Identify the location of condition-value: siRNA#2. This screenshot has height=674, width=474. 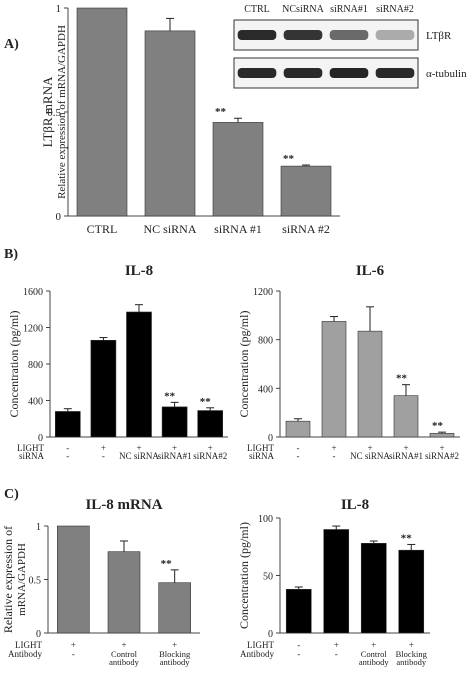
(442, 456).